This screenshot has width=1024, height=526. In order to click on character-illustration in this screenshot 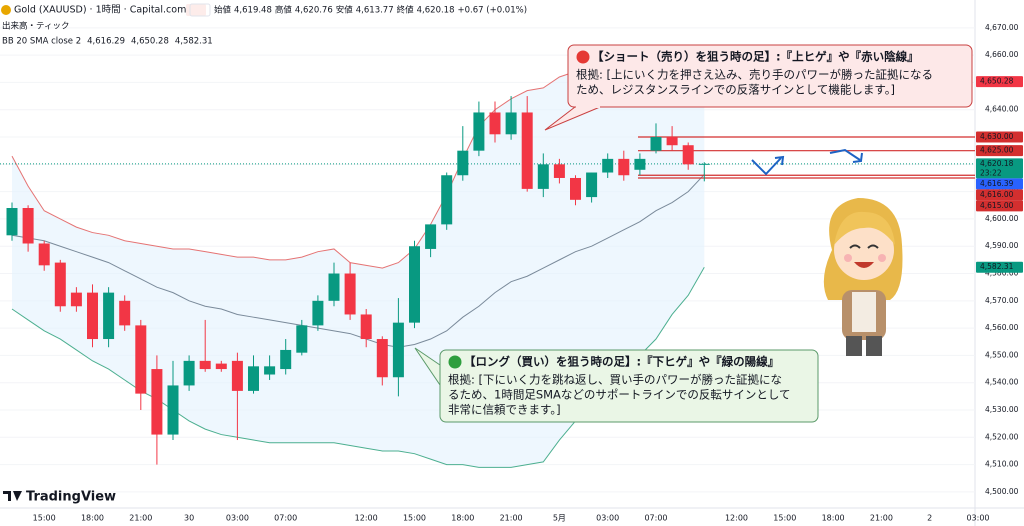, I will do `click(863, 277)`.